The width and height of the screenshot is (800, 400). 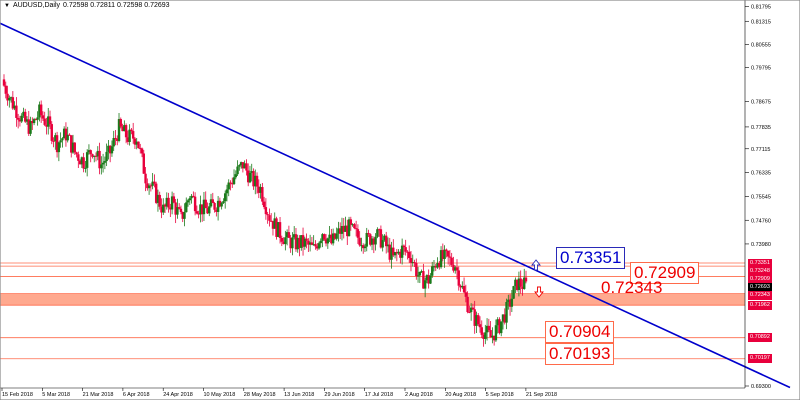 I want to click on price-tick-label: 0.75545, so click(x=761, y=197).